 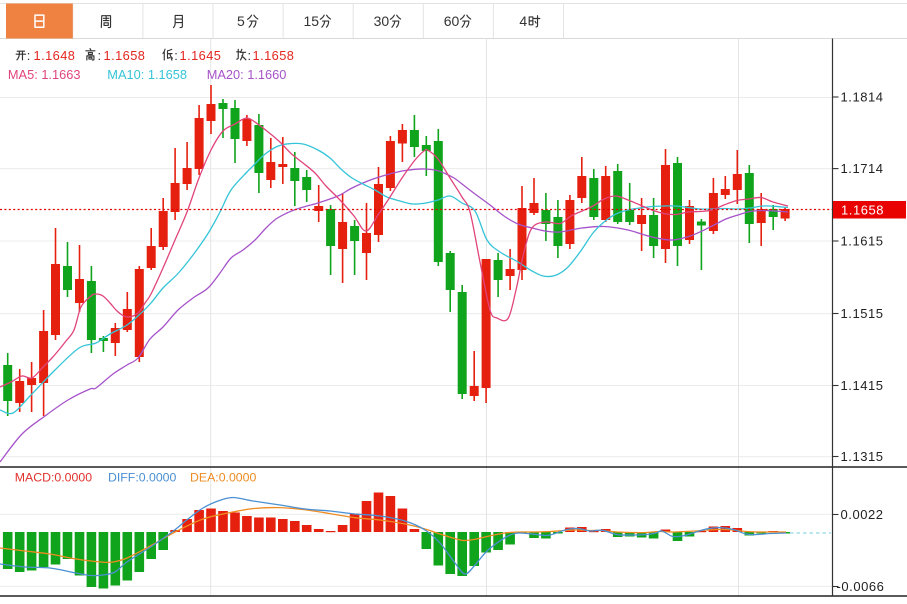 What do you see at coordinates (862, 313) in the screenshot?
I see `svg-text: 1.1515` at bounding box center [862, 313].